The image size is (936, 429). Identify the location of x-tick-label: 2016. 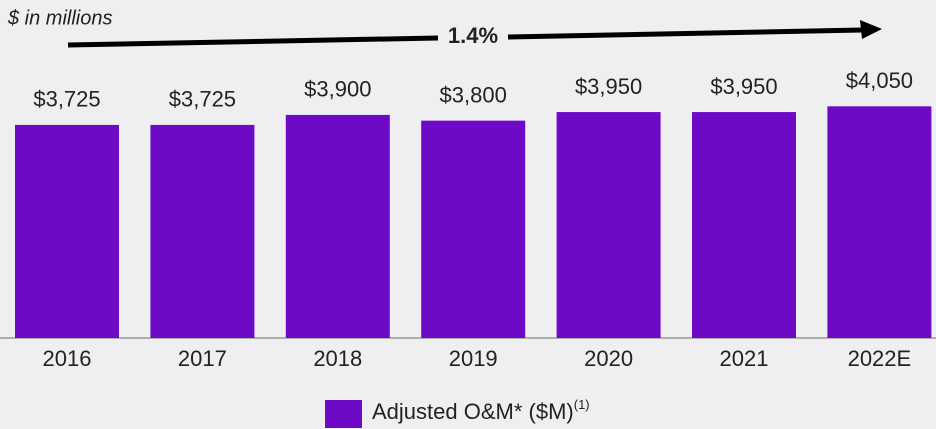
(67, 358).